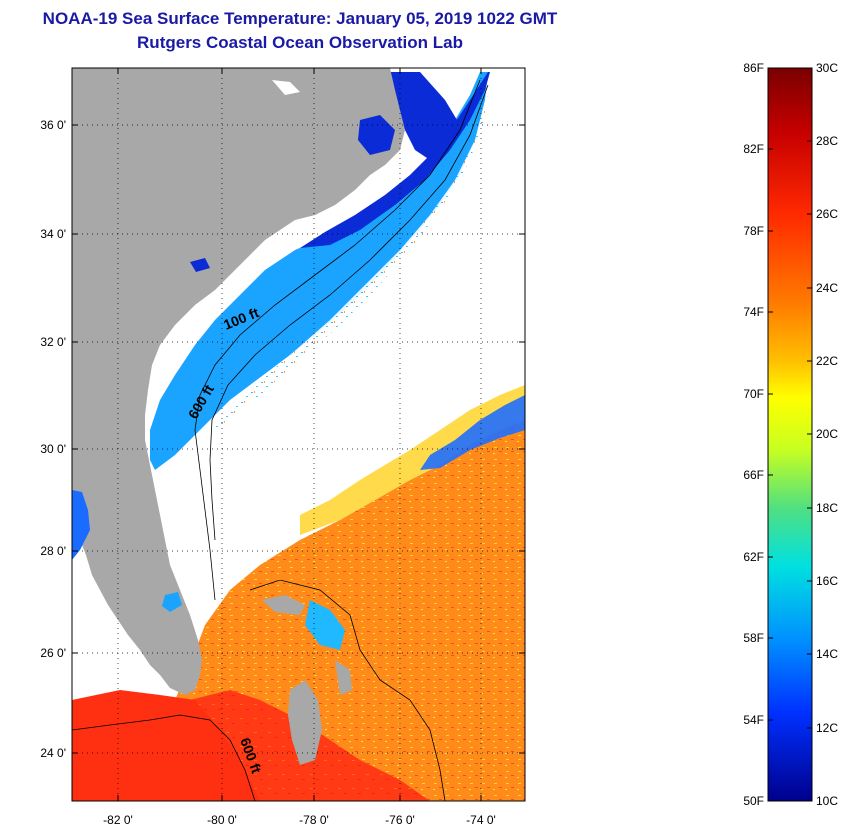  What do you see at coordinates (222, 820) in the screenshot?
I see `lon-label-80: -80 0'` at bounding box center [222, 820].